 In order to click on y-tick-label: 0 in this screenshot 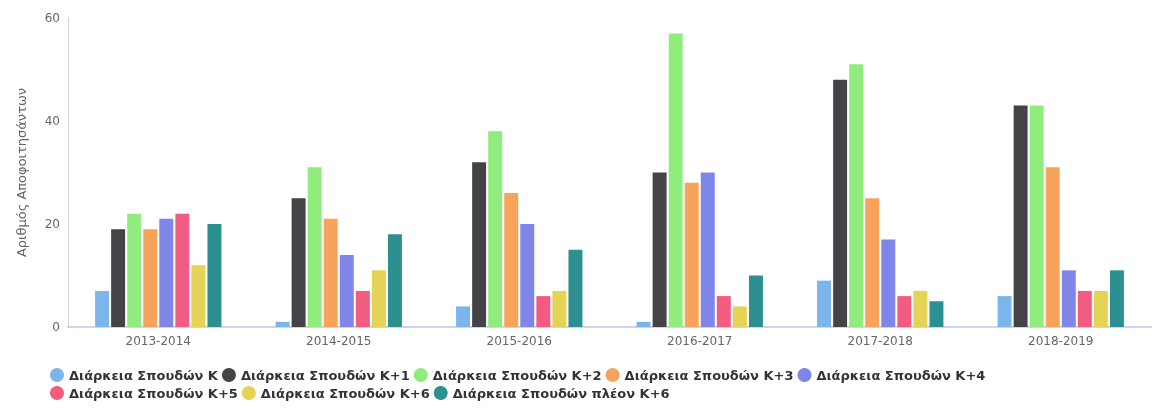, I will do `click(56, 327)`.